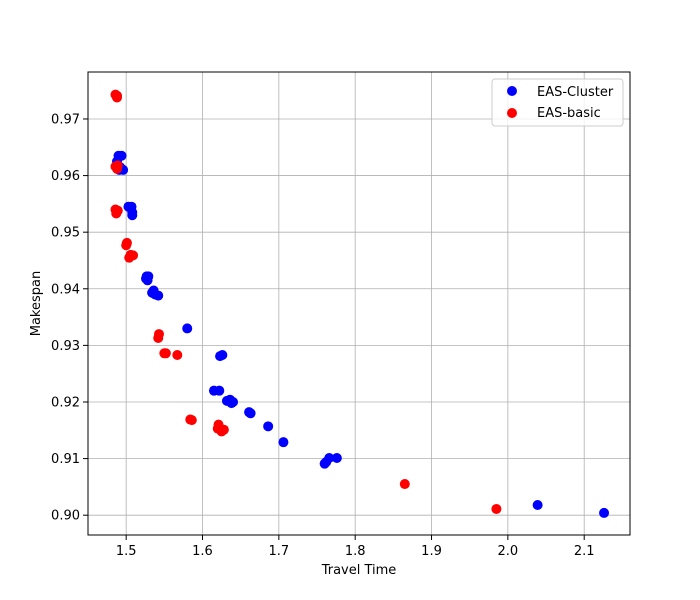 Image resolution: width=700 pixels, height=600 pixels. What do you see at coordinates (508, 551) in the screenshot?
I see `x-tick-label: 2.0` at bounding box center [508, 551].